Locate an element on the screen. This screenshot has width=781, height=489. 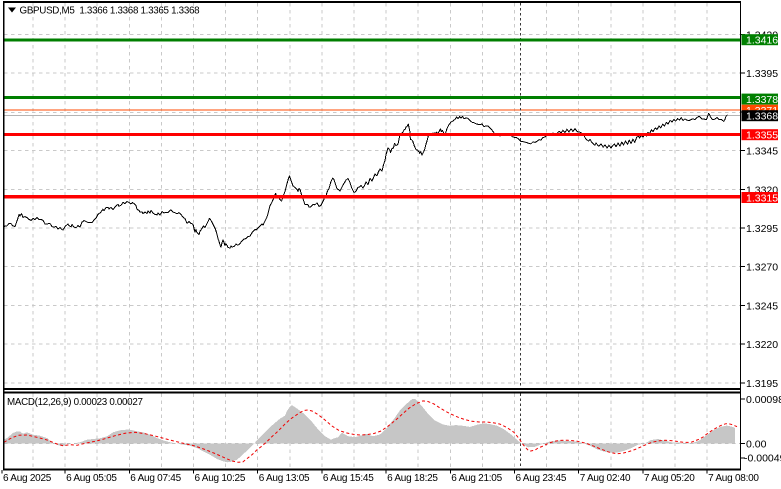
svg-text: 6 Aug 13:05 is located at coordinates (284, 478).